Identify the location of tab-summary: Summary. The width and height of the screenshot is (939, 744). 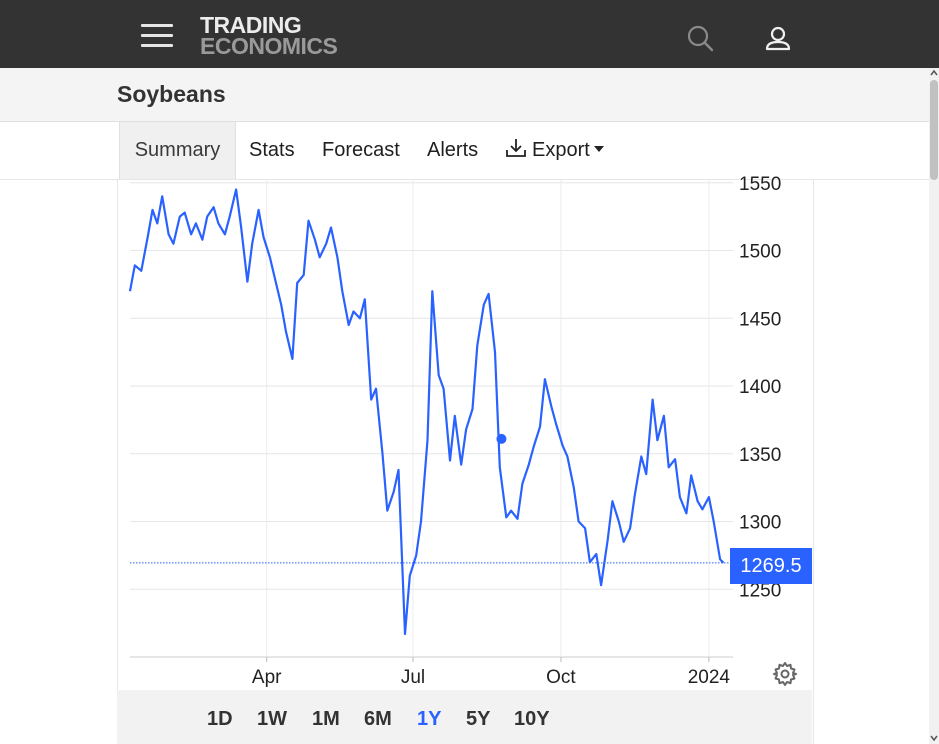
(177, 150).